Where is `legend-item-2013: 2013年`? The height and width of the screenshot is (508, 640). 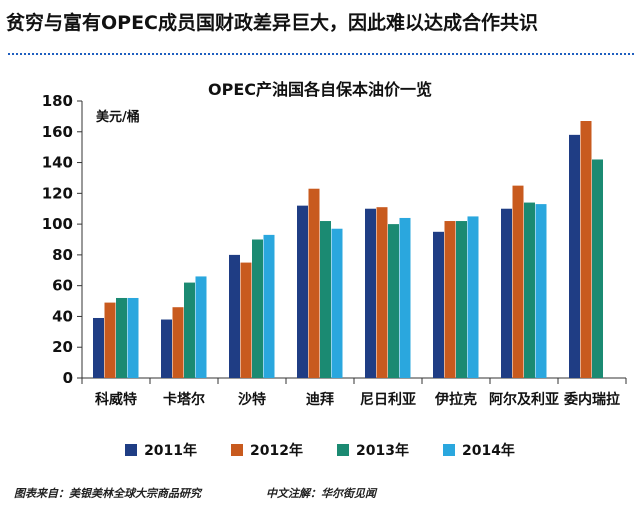 legend-item-2013: 2013年 is located at coordinates (373, 450).